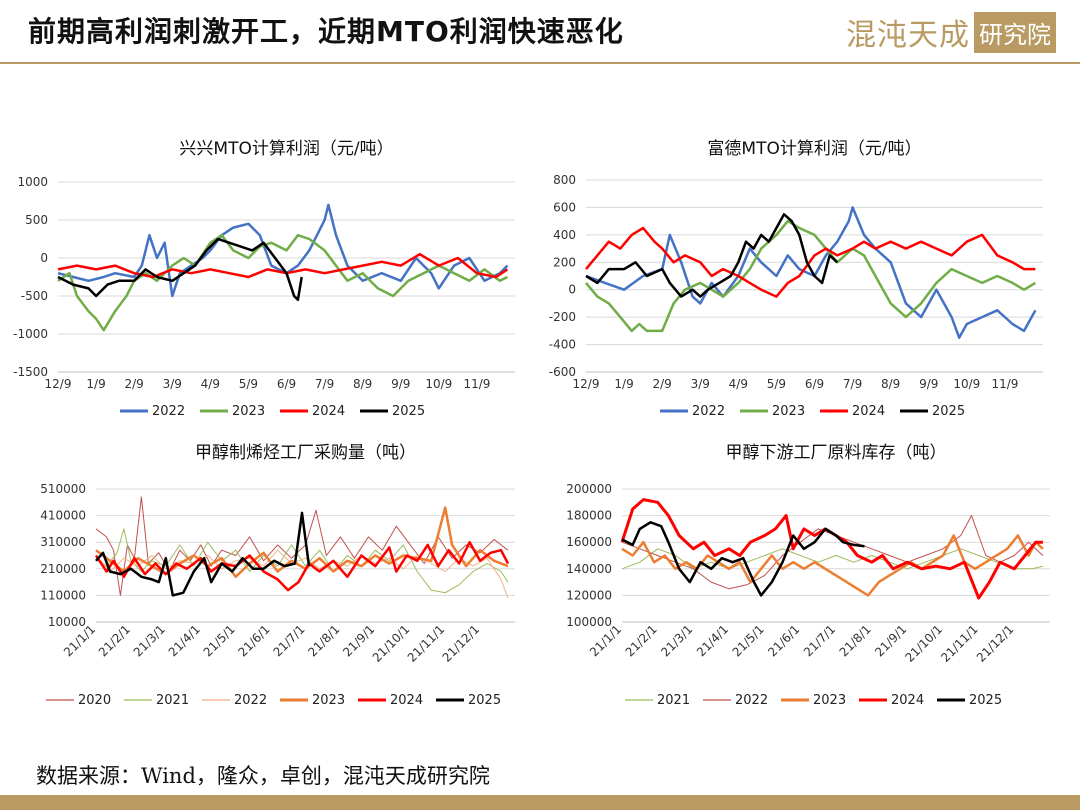 The width and height of the screenshot is (1080, 810). I want to click on page-title: 前期高利润刺激开工，近期MTO利润快速恶化, so click(326, 31).